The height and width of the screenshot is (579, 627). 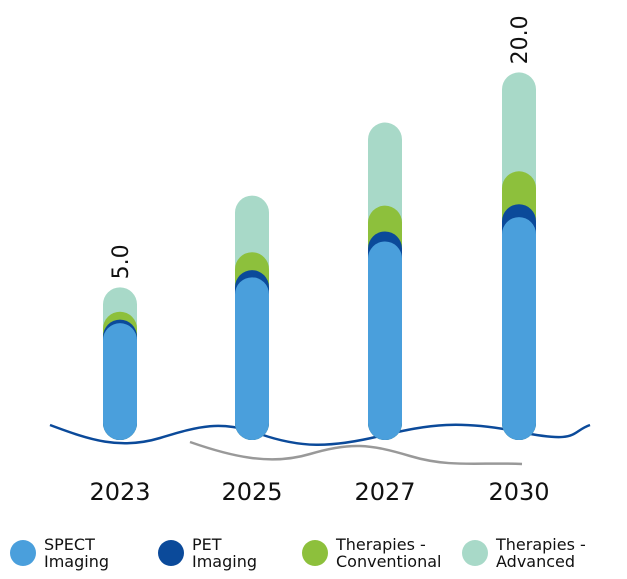 What do you see at coordinates (356, 453) in the screenshot?
I see `axis-break-wave` at bounding box center [356, 453].